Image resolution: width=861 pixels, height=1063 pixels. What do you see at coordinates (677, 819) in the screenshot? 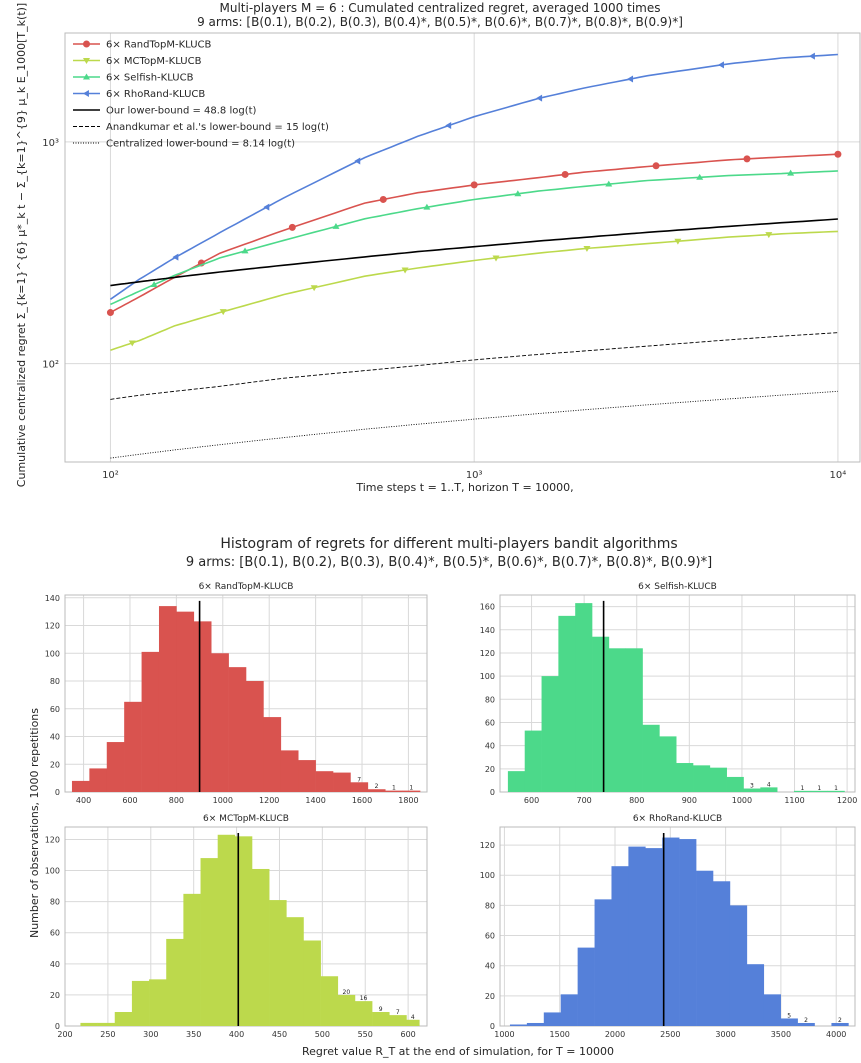
I see `histogram-subtitle: 6× RhoRand-KLUCB` at bounding box center [677, 819].